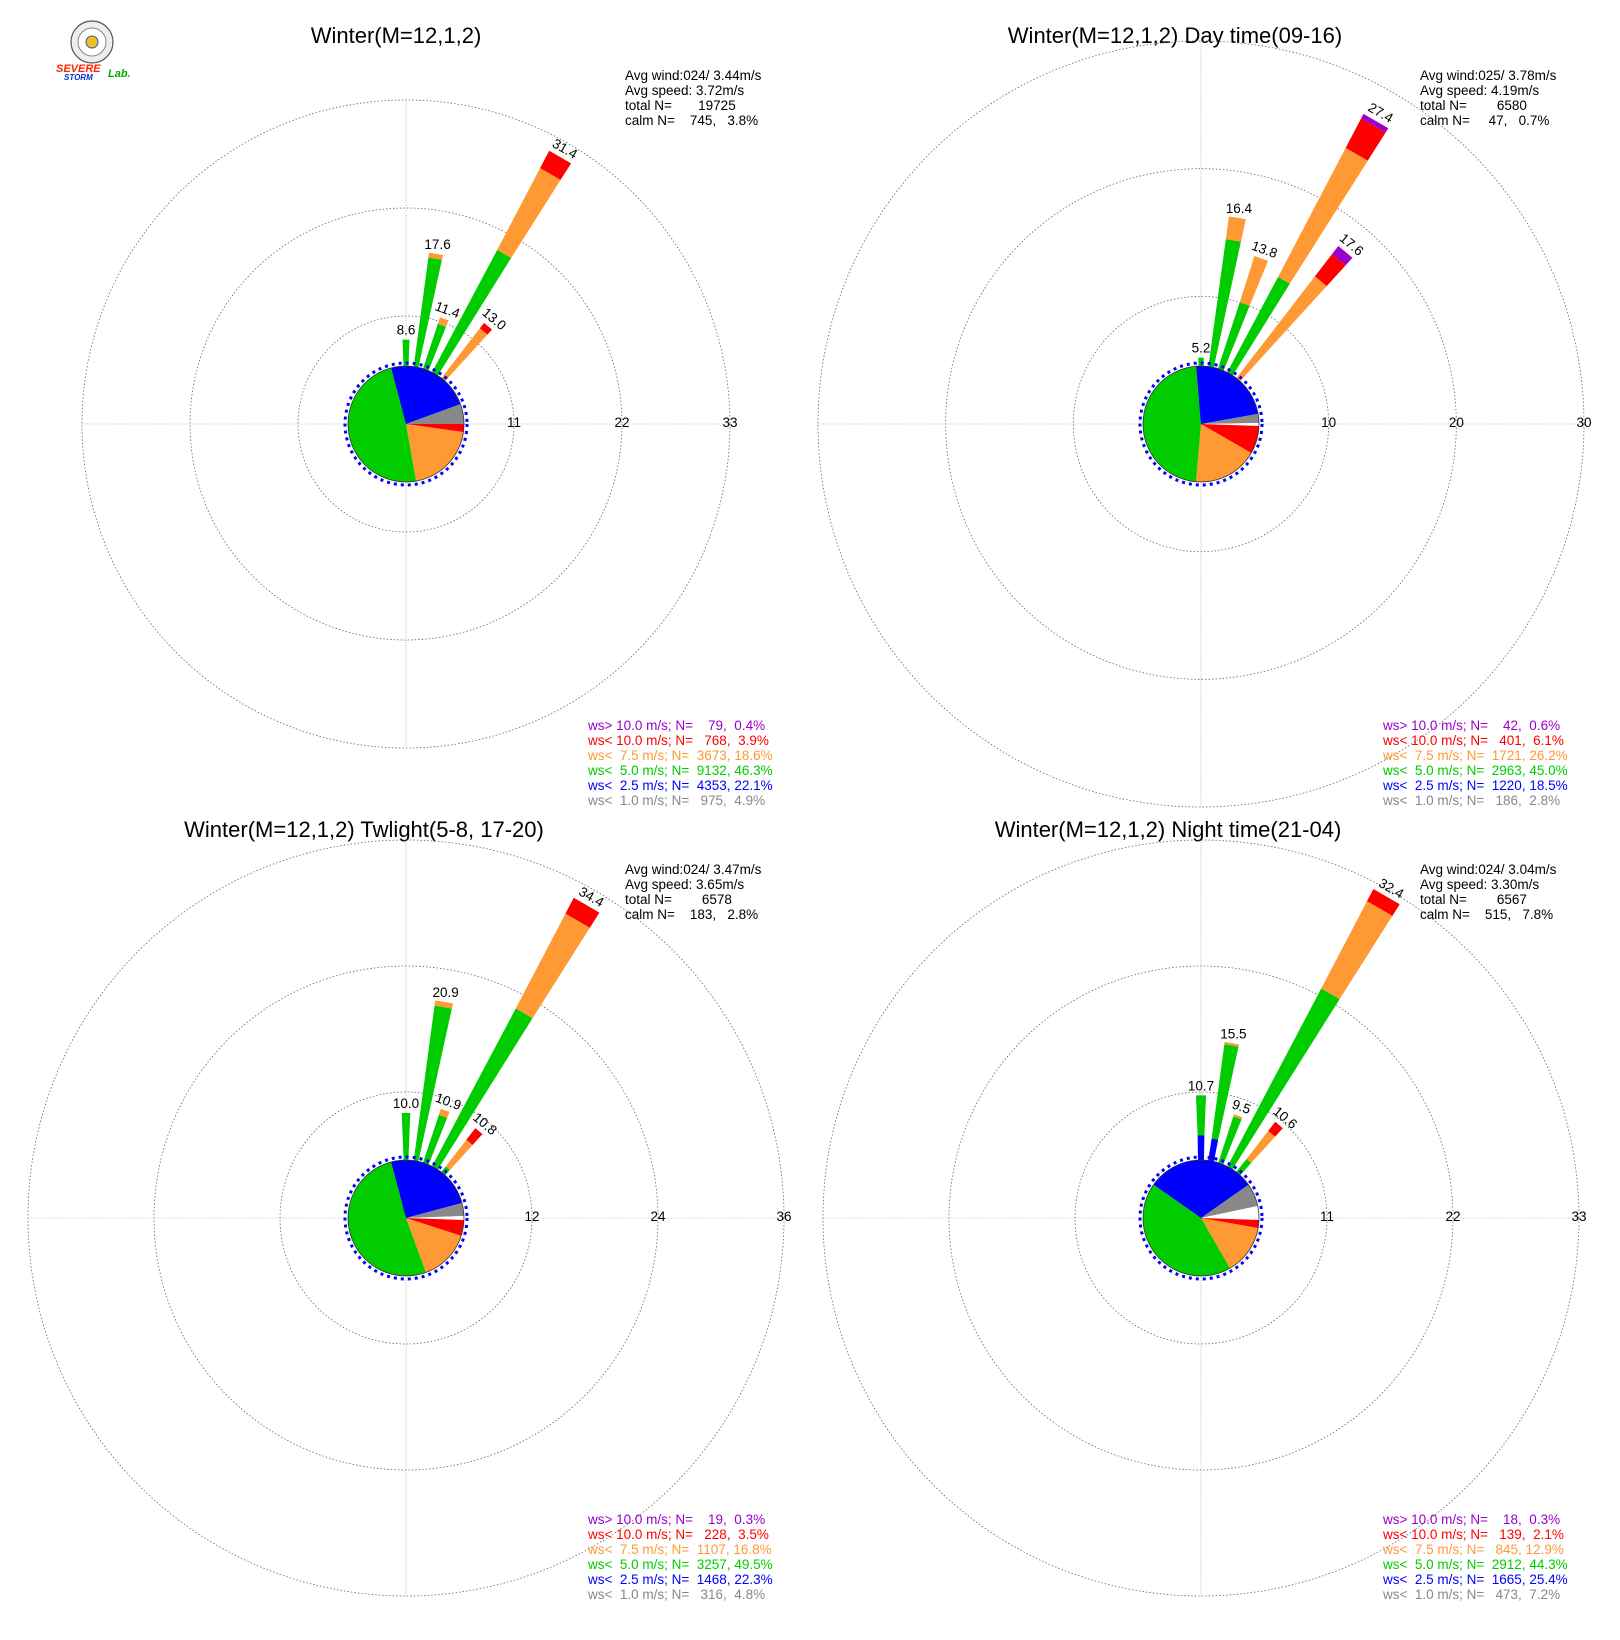 The image size is (1620, 1640). Describe the element at coordinates (1473, 740) in the screenshot. I see `legend-entry: ws< 10.0 m/s; N= 401, 6.1%` at that location.